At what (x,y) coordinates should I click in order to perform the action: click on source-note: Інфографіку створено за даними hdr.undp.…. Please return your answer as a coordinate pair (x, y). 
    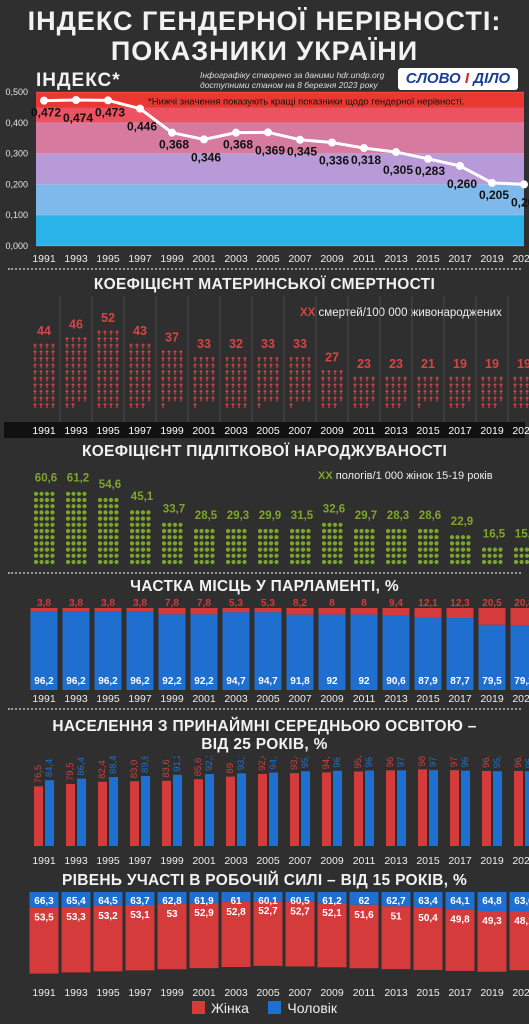
    Looking at the image, I should click on (292, 80).